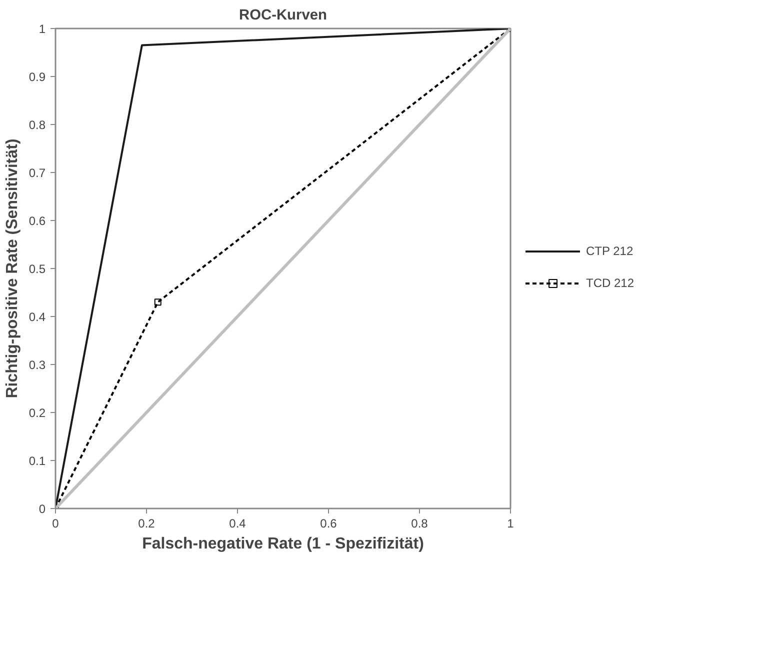  Describe the element at coordinates (37, 269) in the screenshot. I see `y-tick-label: 0.5` at that location.